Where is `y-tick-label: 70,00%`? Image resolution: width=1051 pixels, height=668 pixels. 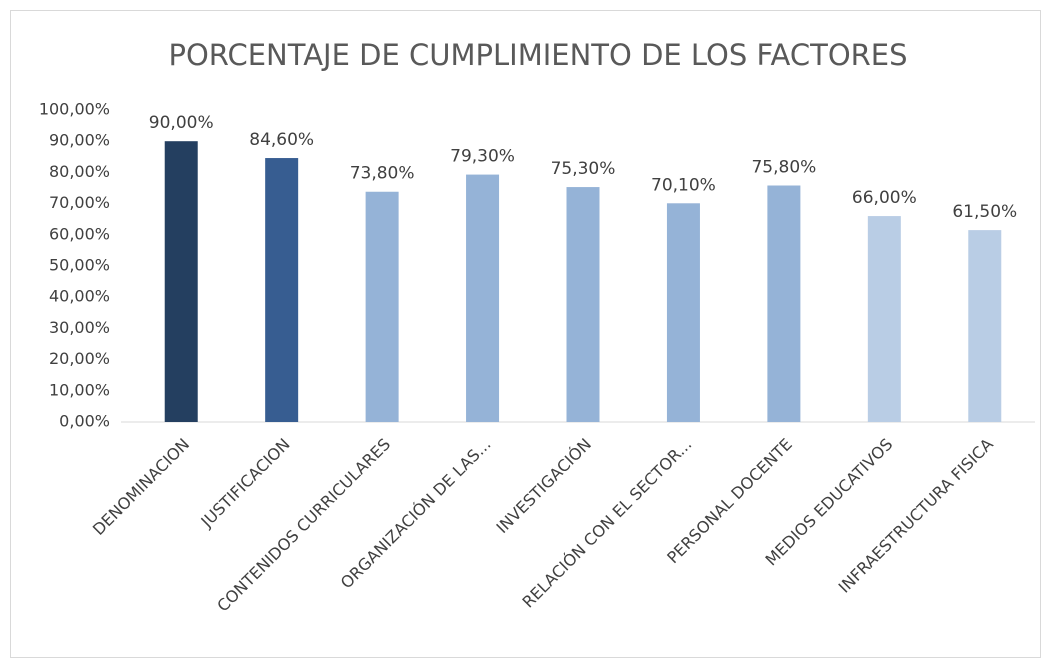
y-tick-label: 70,00% is located at coordinates (79, 202).